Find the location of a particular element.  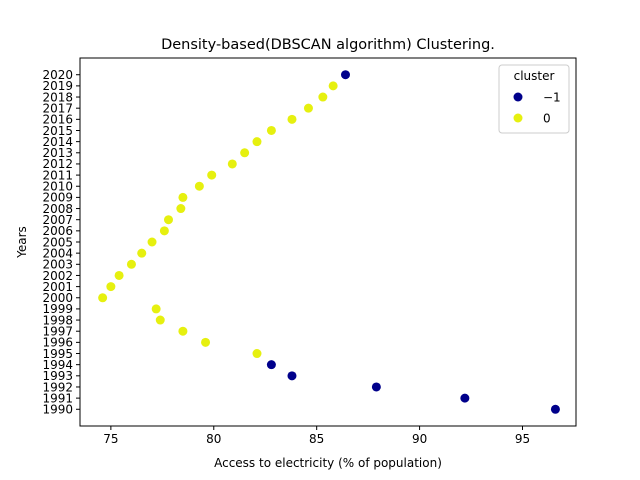

y-tick-label-12: 2002 is located at coordinates (57, 276).